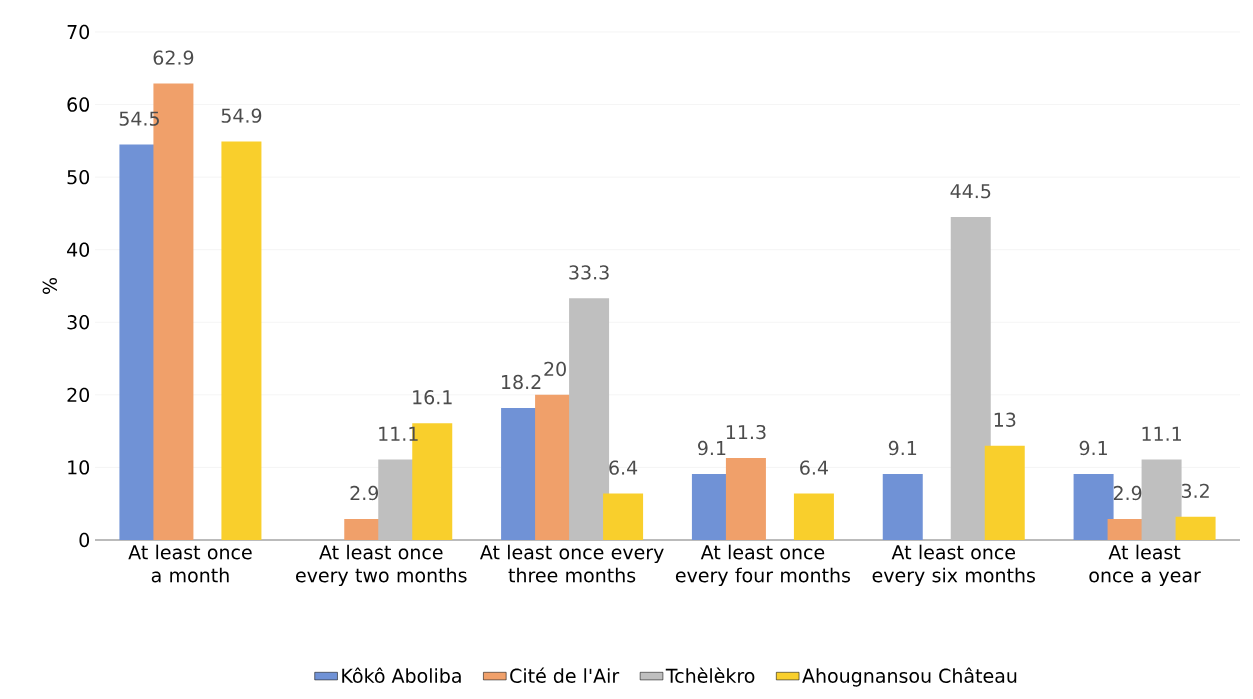 This screenshot has height=699, width=1253. I want to click on data-label: 11.3, so click(746, 432).